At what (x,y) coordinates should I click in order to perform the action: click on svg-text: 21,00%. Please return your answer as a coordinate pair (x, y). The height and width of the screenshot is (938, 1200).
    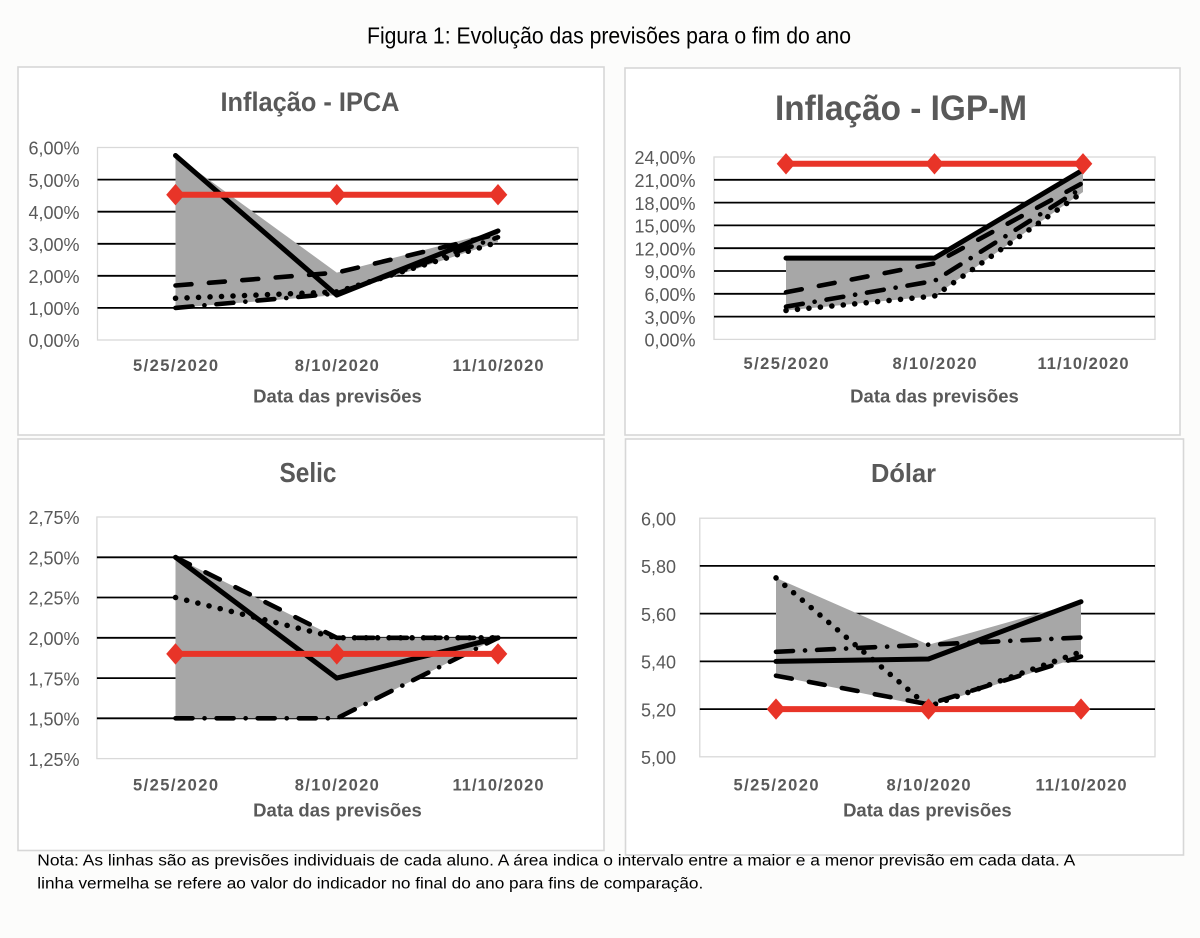
    Looking at the image, I should click on (664, 181).